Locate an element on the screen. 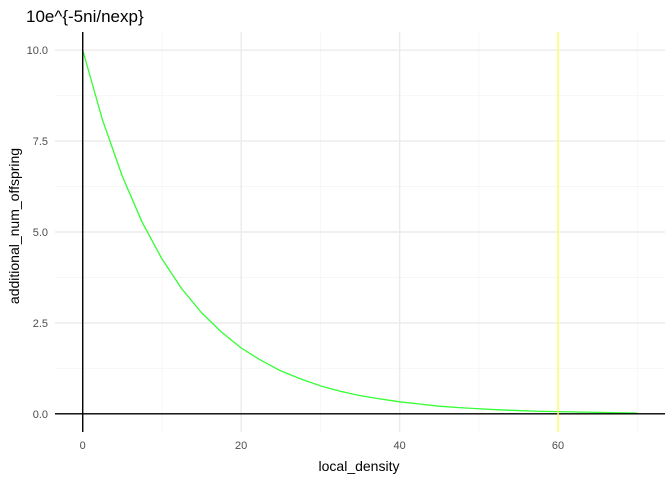 This screenshot has width=672, height=485. x-tick-label: 0 is located at coordinates (83, 446).